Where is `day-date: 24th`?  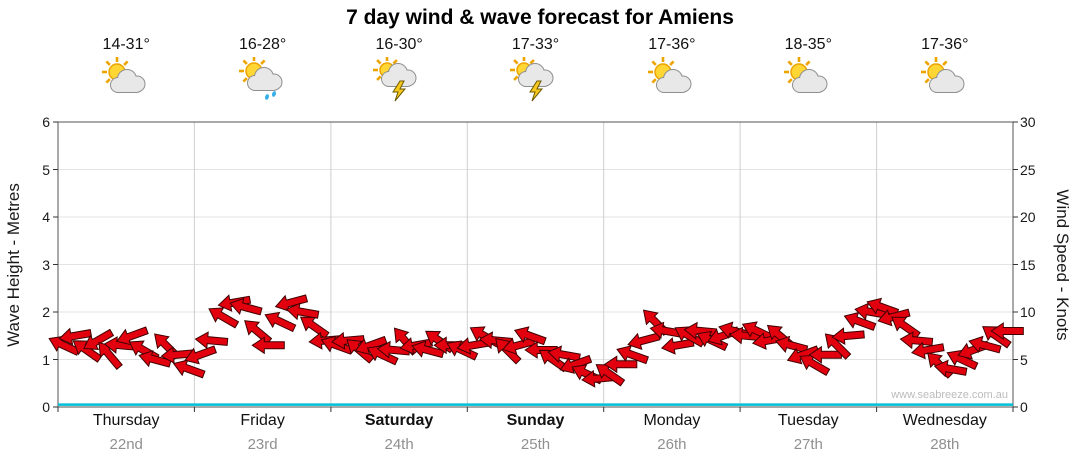 day-date: 24th is located at coordinates (399, 444).